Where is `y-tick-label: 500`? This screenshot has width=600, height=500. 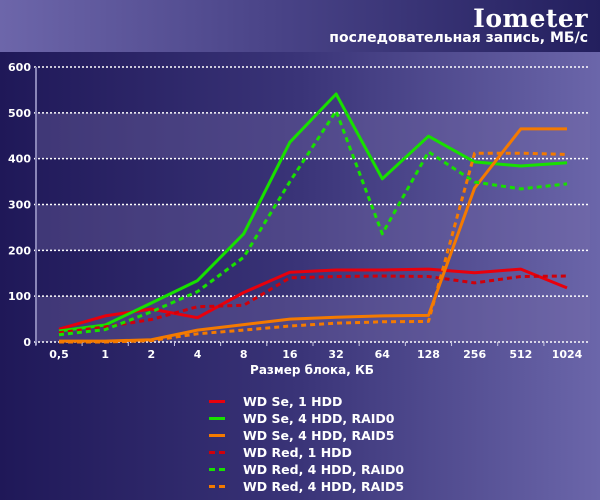
y-tick-label: 500 is located at coordinates (19, 113).